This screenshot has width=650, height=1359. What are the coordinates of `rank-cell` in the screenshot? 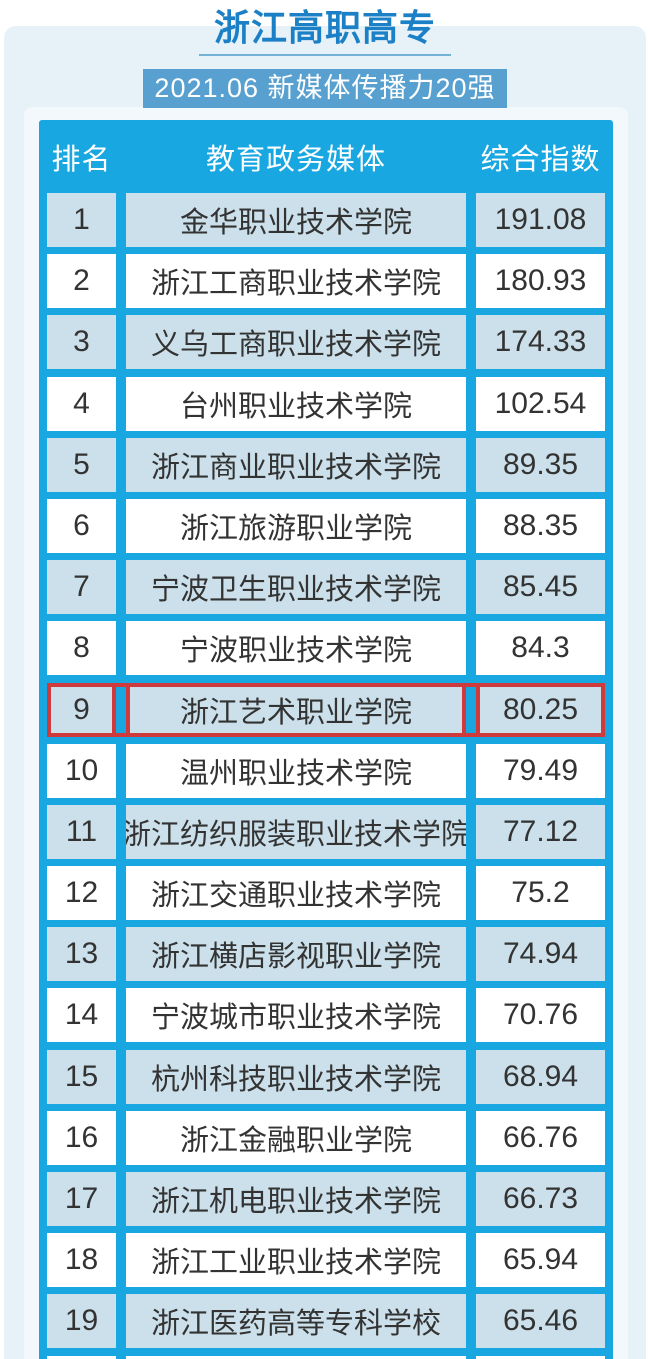 It's located at (81, 1357).